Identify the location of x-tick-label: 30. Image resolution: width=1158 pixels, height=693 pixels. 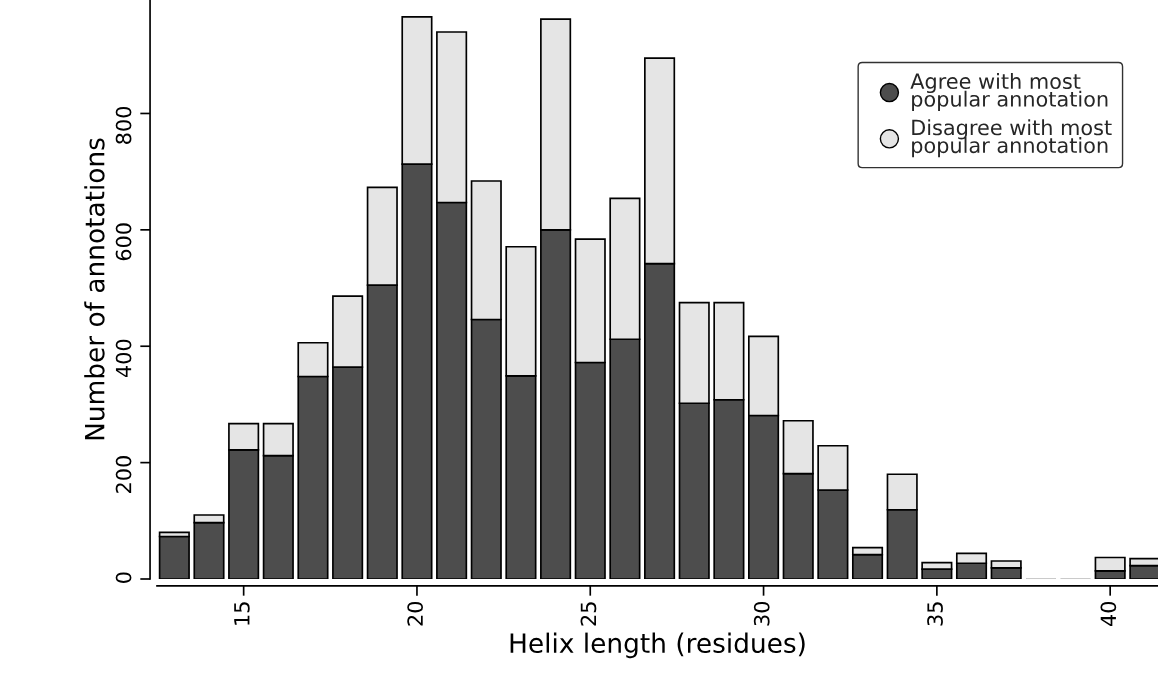
(761, 613).